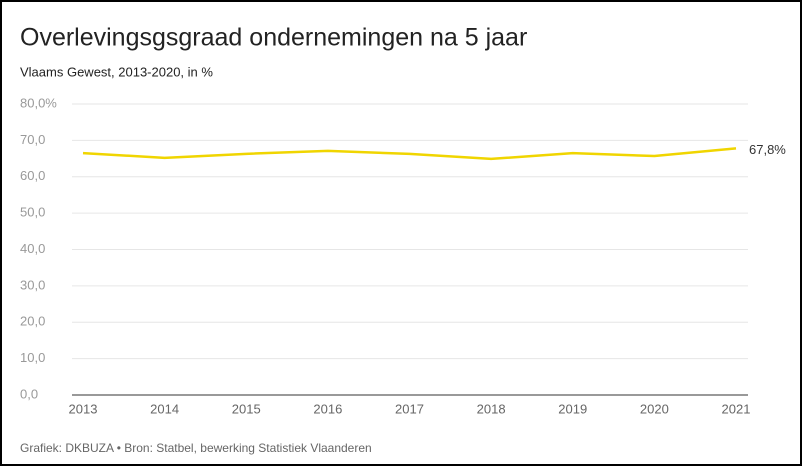  I want to click on y-tick-label: 0,0, so click(29, 393).